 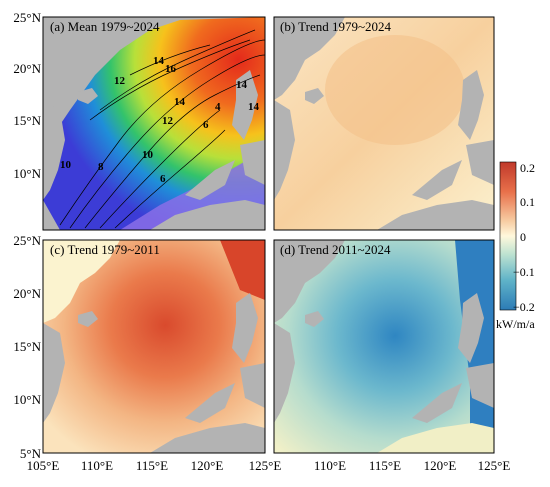 I want to click on colorbar-tick-label: −0.1, so click(x=524, y=272).